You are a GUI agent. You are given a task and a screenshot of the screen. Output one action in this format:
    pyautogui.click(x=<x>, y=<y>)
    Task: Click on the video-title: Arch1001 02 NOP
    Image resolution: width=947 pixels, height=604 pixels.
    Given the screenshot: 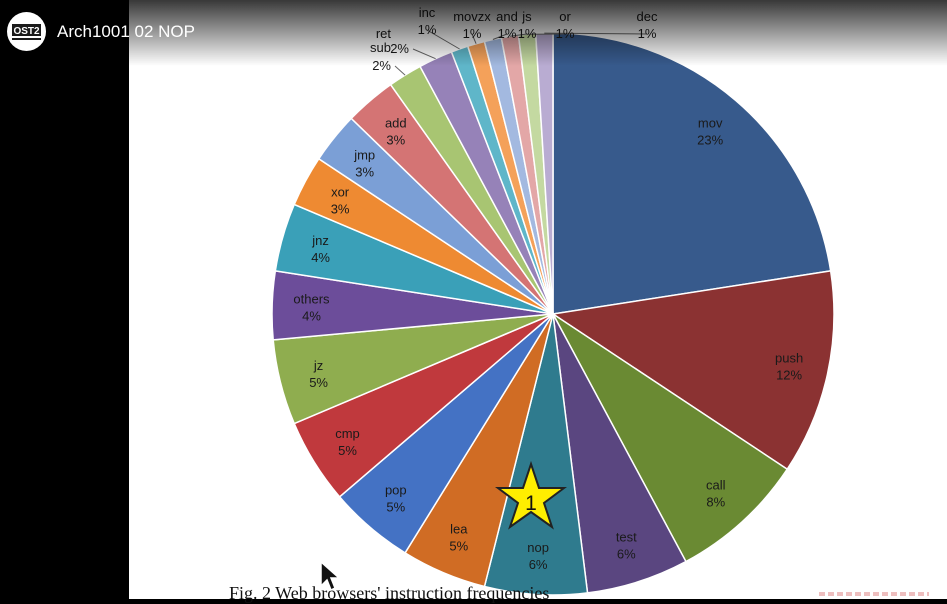 What is the action you would take?
    pyautogui.click(x=126, y=32)
    